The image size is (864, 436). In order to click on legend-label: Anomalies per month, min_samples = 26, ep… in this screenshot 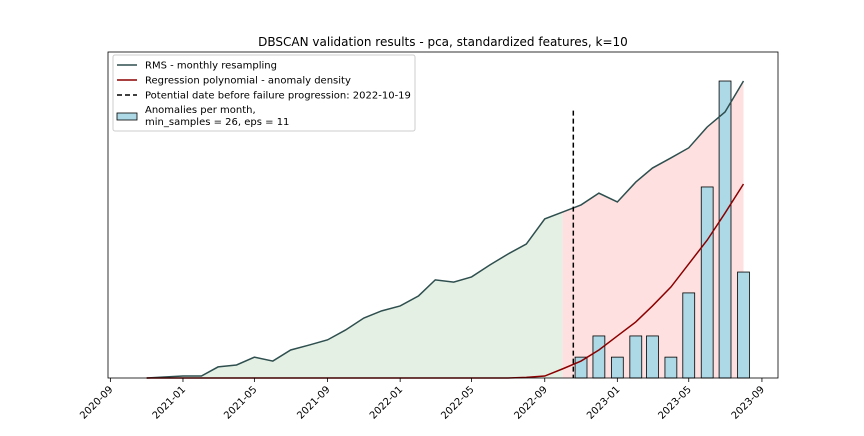, I will do `click(217, 116)`.